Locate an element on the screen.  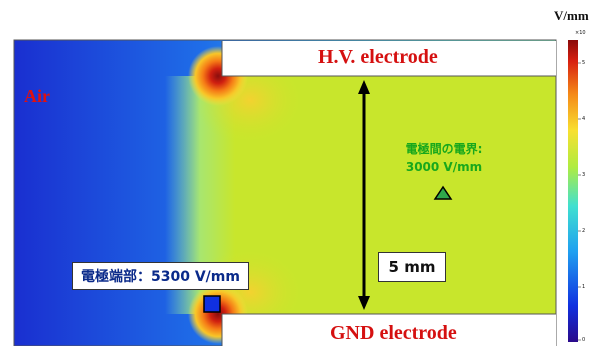
colorbar-tick: 5 is located at coordinates (584, 63).